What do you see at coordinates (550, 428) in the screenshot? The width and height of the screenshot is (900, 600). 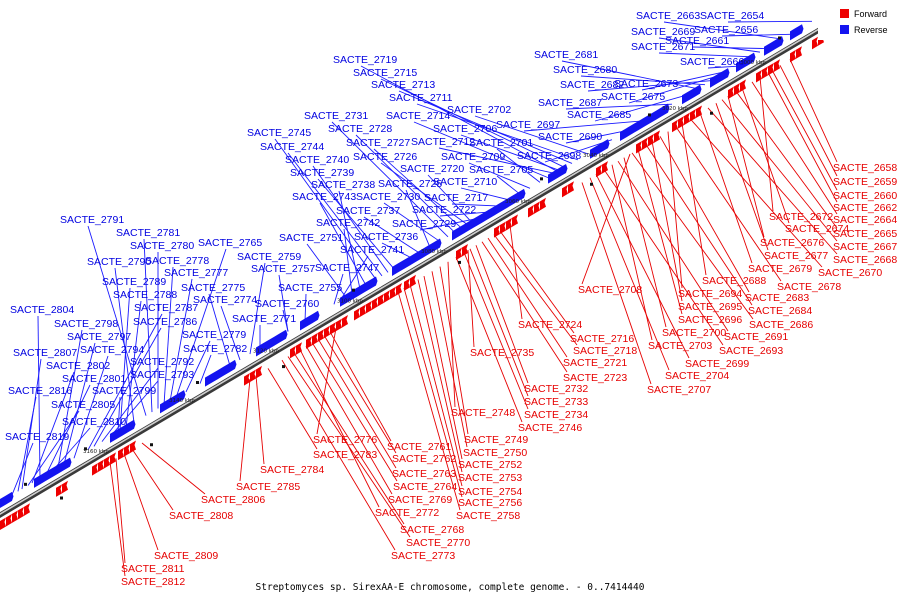 I see `gene-label: SACTE_2746` at bounding box center [550, 428].